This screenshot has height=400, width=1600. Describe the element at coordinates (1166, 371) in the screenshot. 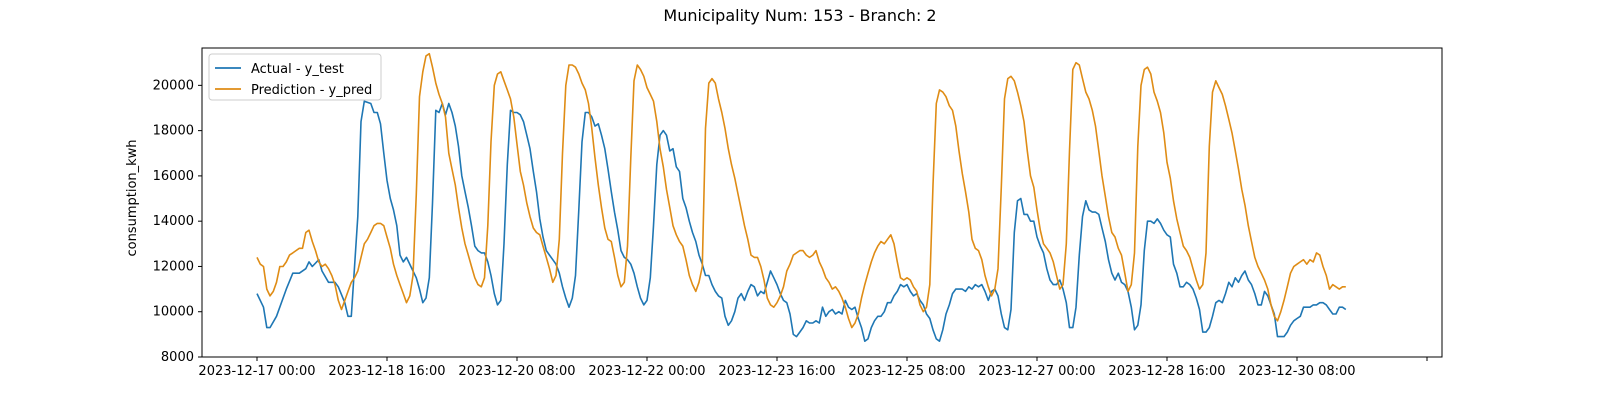

I see `x-tick-label: 2023-12-28 16:00` at that location.